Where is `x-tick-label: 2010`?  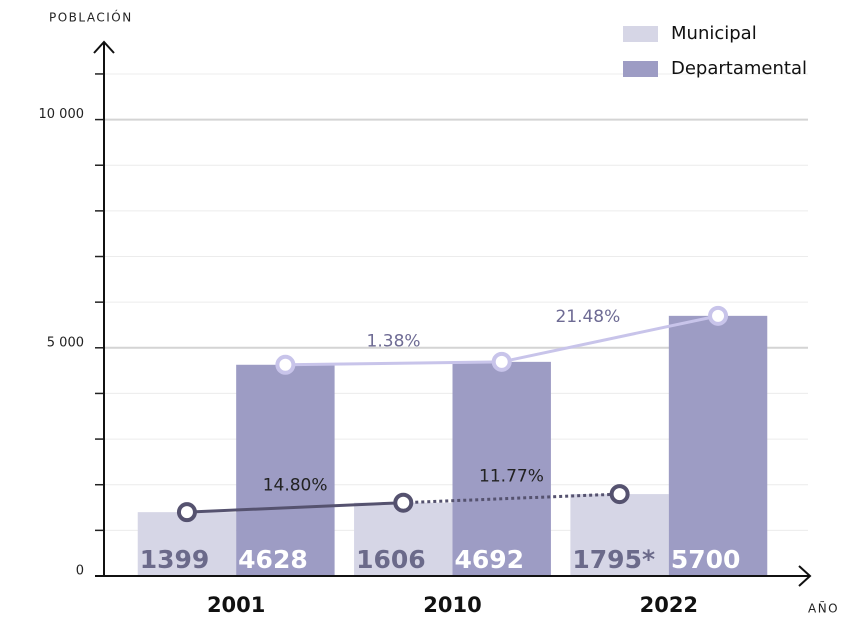 x-tick-label: 2010 is located at coordinates (452, 605).